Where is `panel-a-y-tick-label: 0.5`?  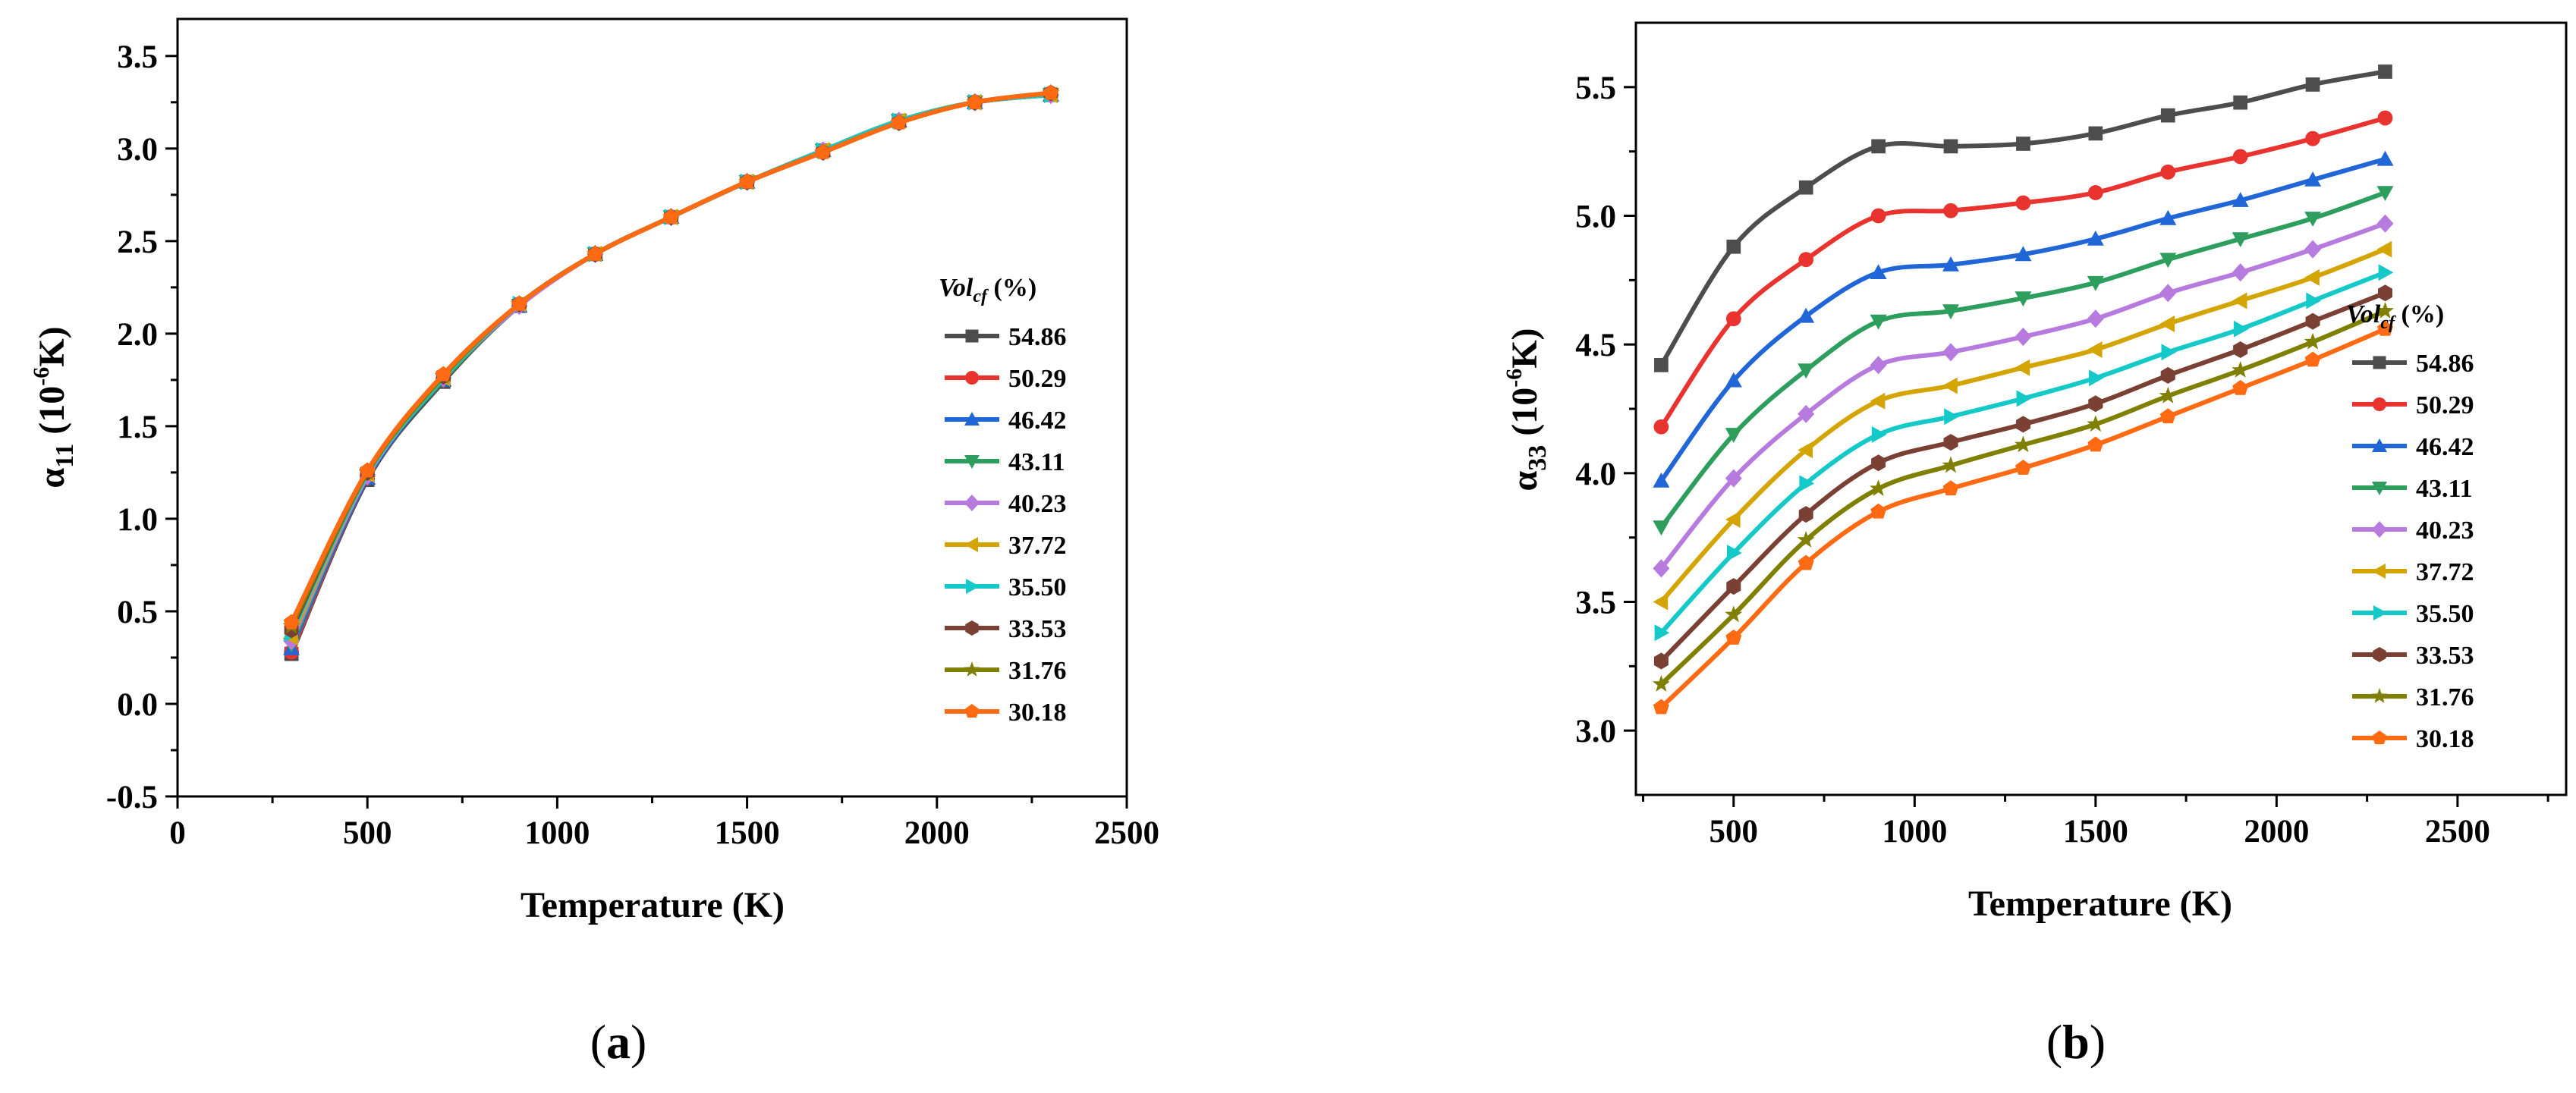
panel-a-y-tick-label: 0.5 is located at coordinates (137, 612).